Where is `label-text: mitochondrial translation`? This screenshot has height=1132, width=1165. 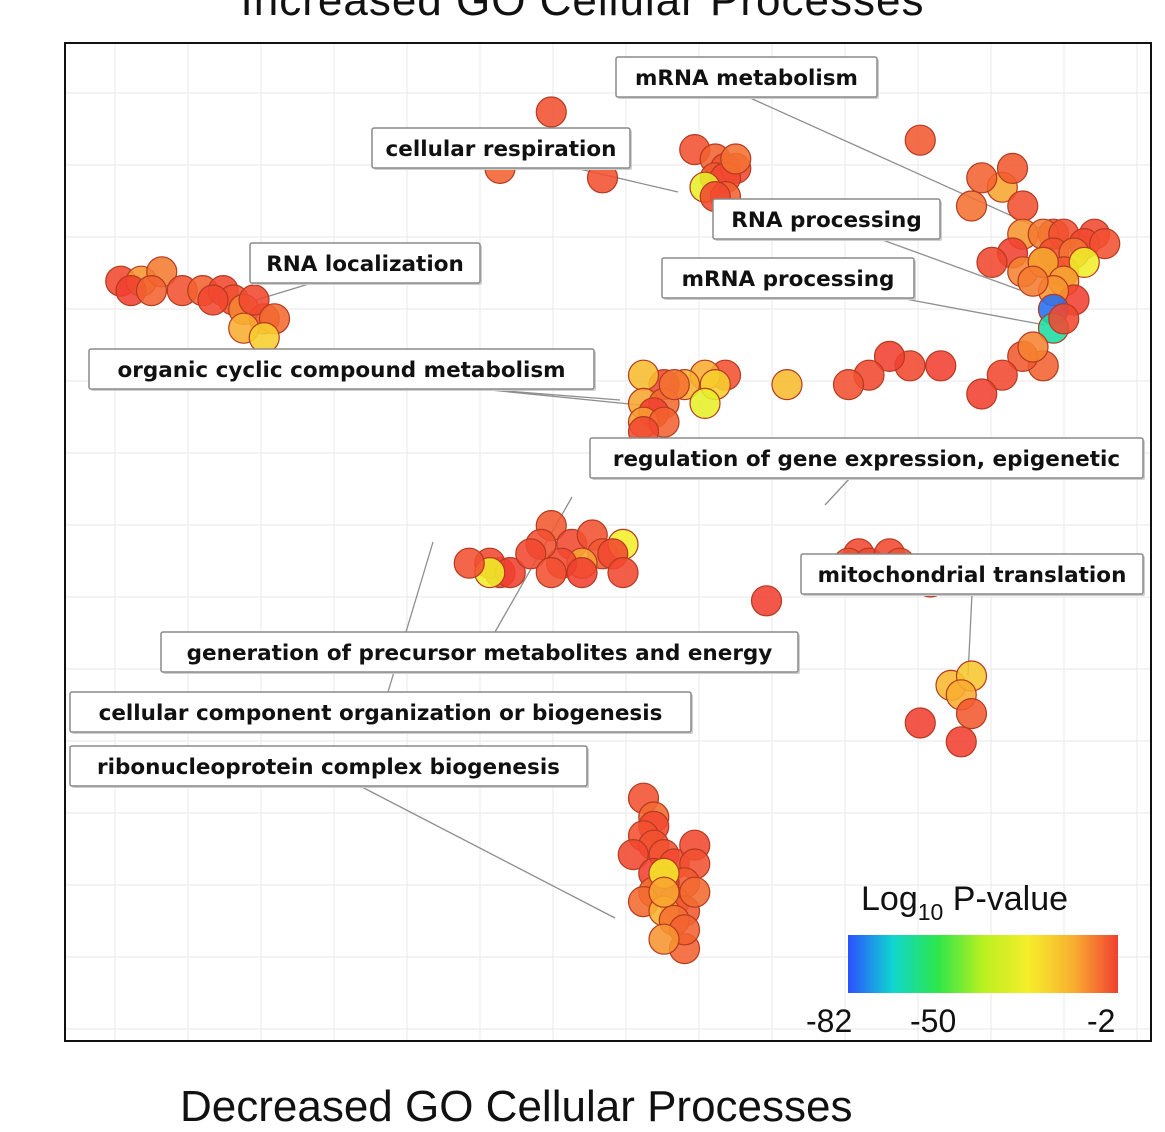
label-text: mitochondrial translation is located at coordinates (972, 575).